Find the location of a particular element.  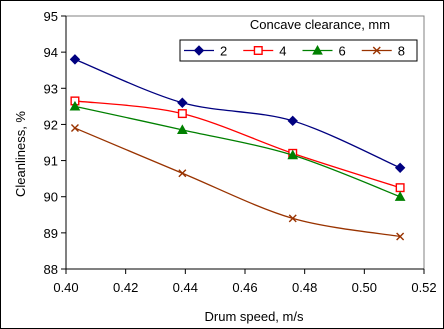

y-tick-label: 95 is located at coordinates (51, 16).